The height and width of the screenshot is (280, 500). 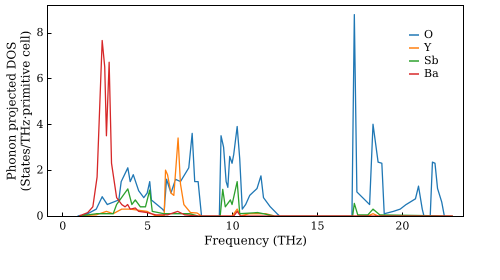 I want to click on x-axis-title: Frequency (THz), so click(x=255, y=241).